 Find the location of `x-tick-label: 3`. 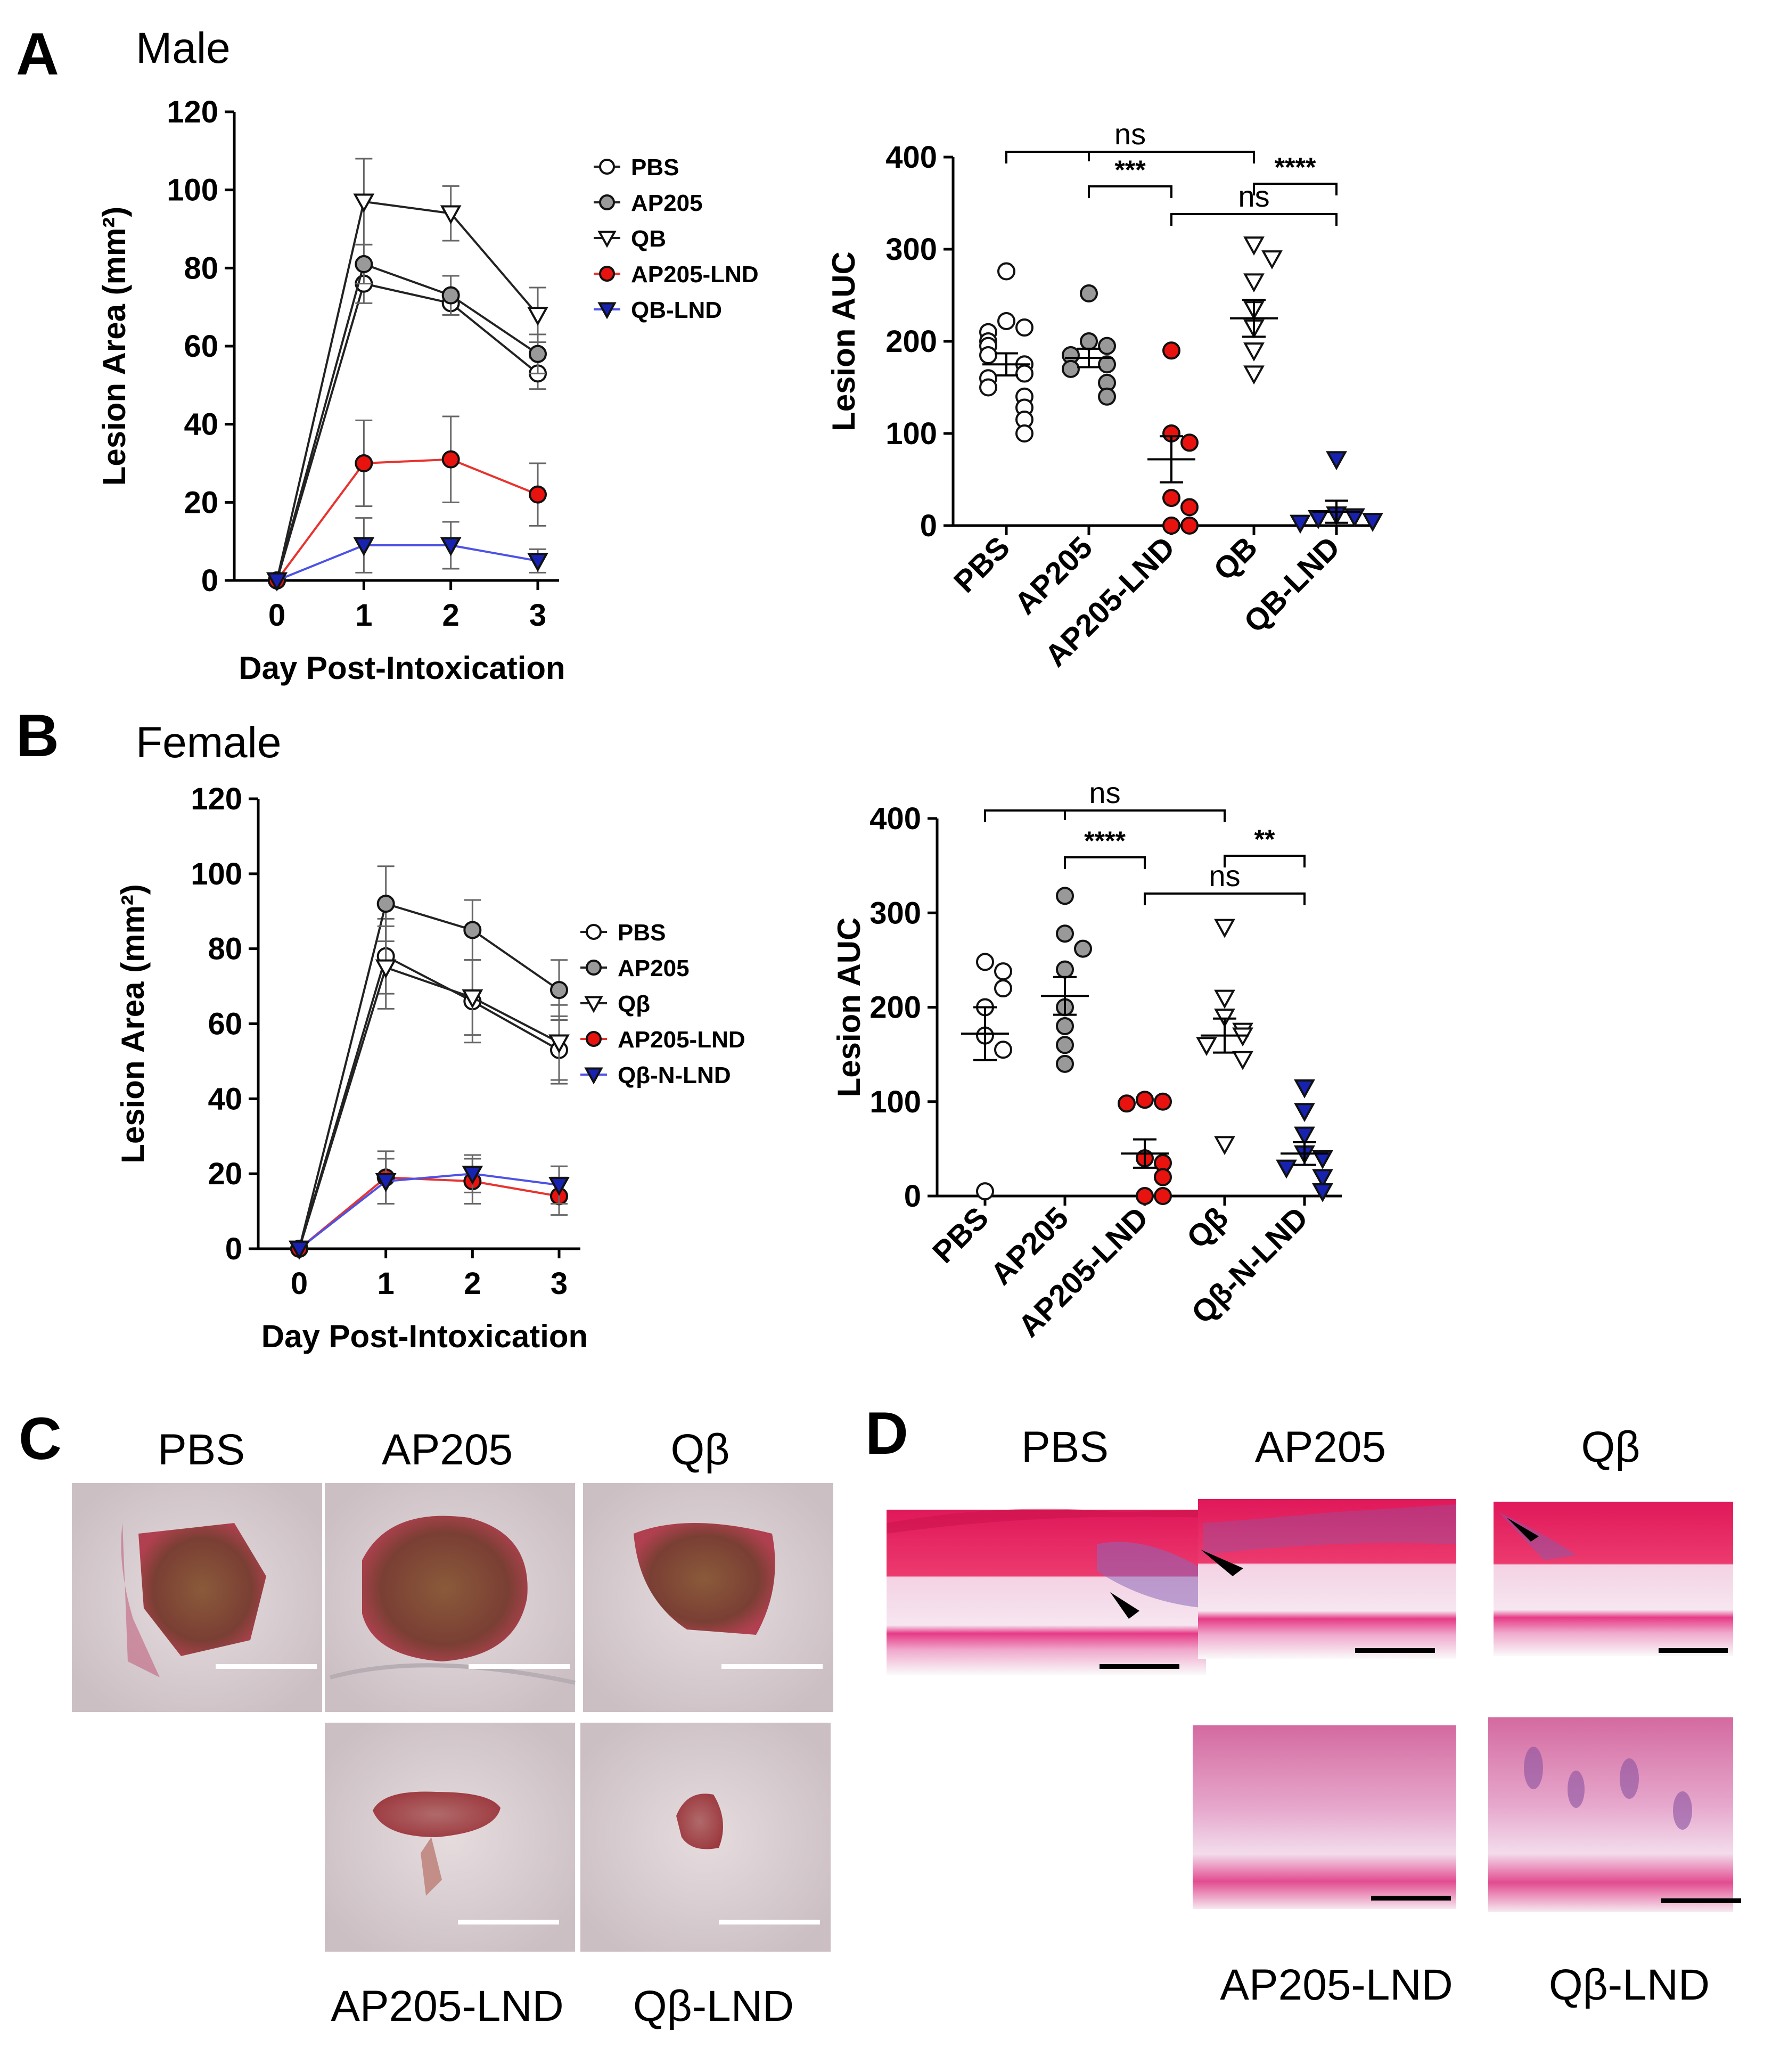

x-tick-label: 3 is located at coordinates (537, 615).